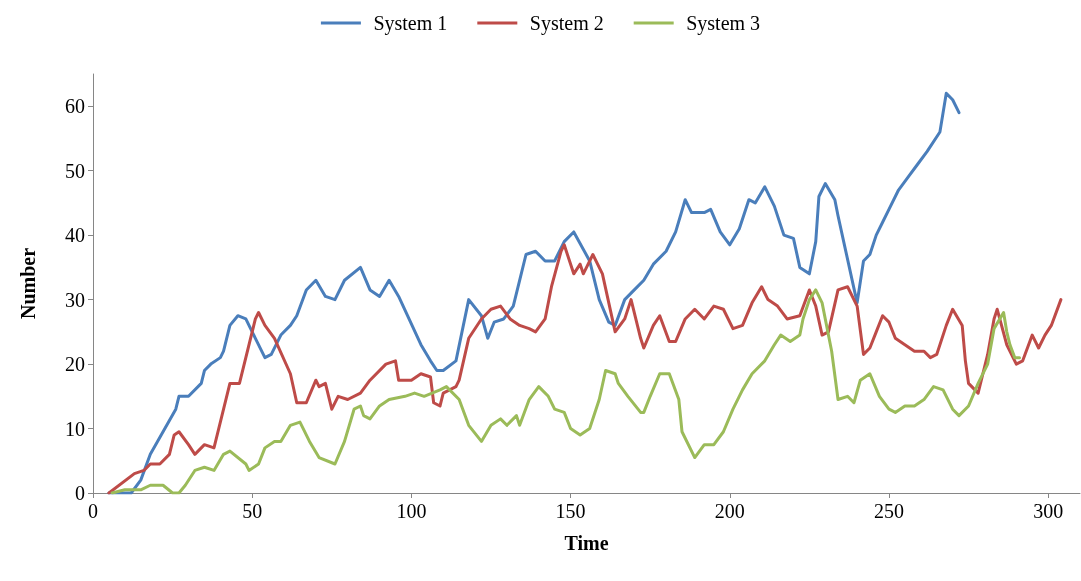  What do you see at coordinates (411, 511) in the screenshot?
I see `x-tick-label: 100` at bounding box center [411, 511].